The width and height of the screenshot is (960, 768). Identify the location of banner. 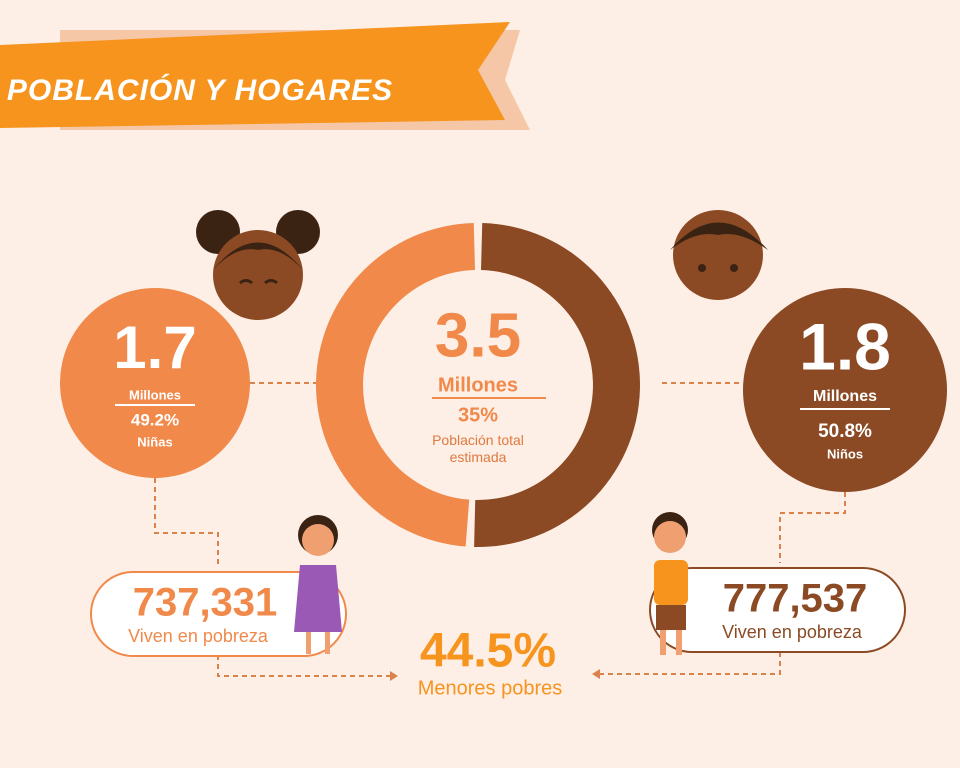
(255, 75).